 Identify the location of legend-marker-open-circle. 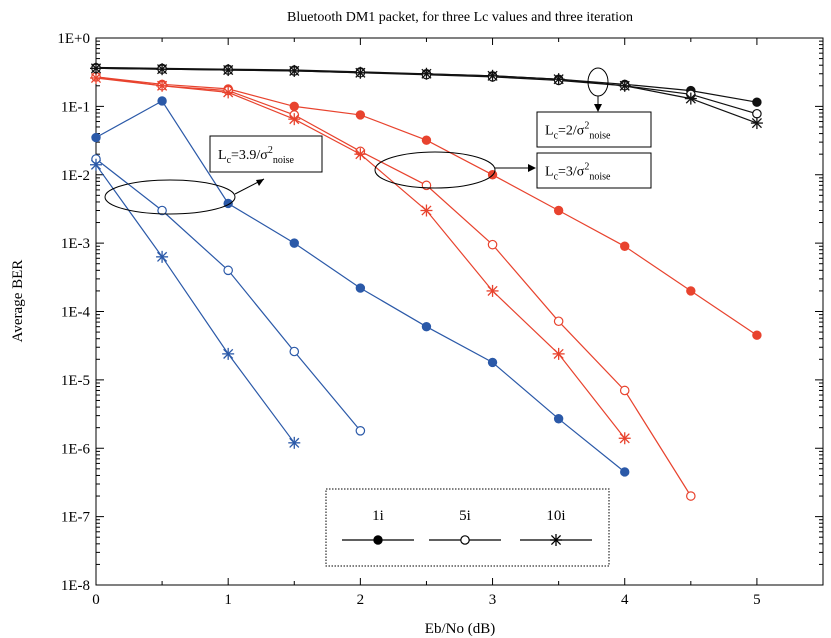
(465, 540).